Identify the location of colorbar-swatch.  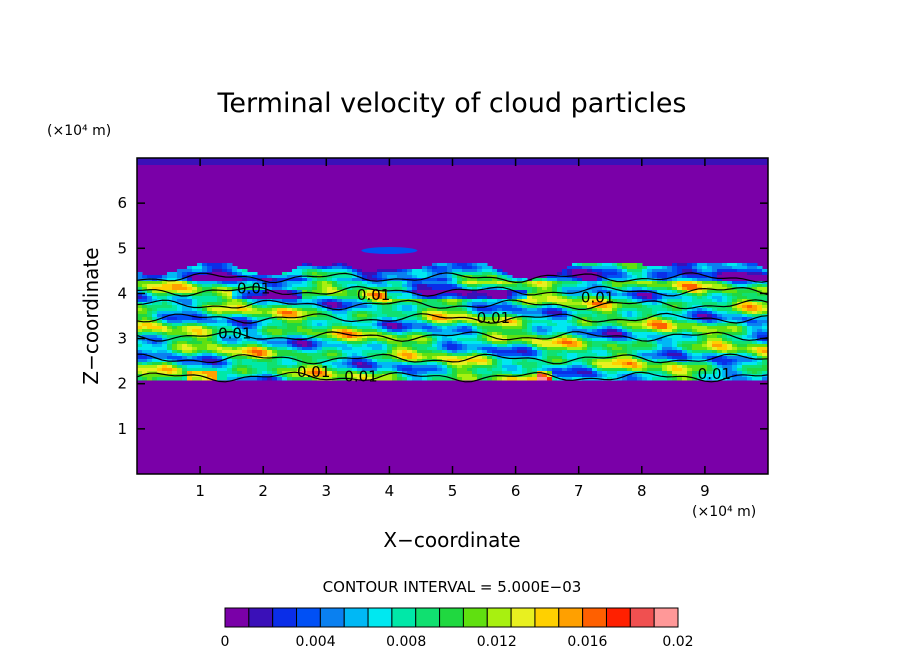
(308, 617).